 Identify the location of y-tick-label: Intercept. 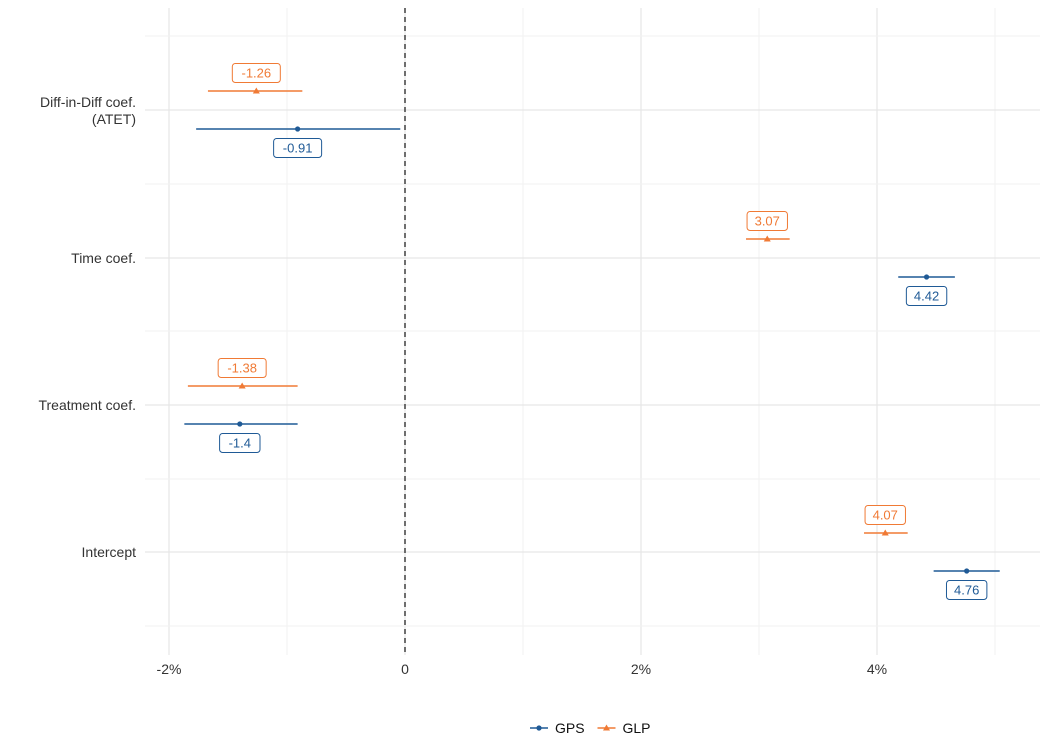
(109, 552).